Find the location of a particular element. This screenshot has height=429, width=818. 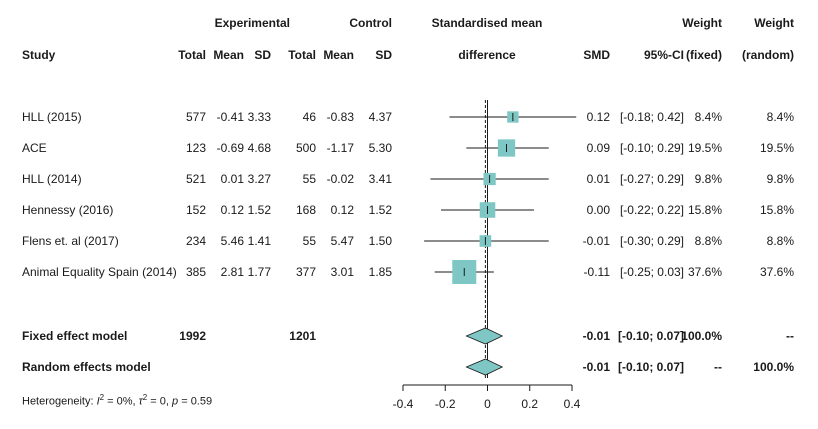

ci-value: [-0.30; 0.29] is located at coordinates (651, 241).